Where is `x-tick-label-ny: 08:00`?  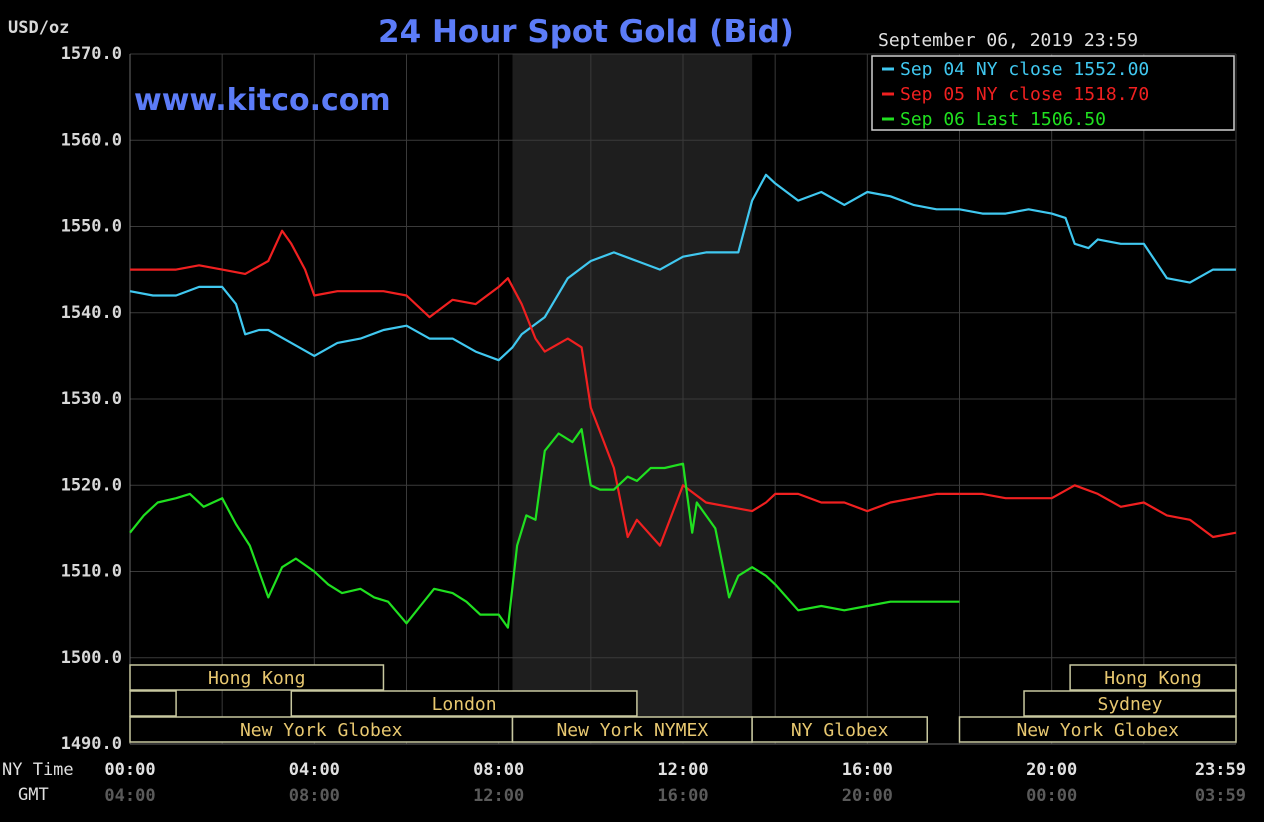 x-tick-label-ny: 08:00 is located at coordinates (498, 770).